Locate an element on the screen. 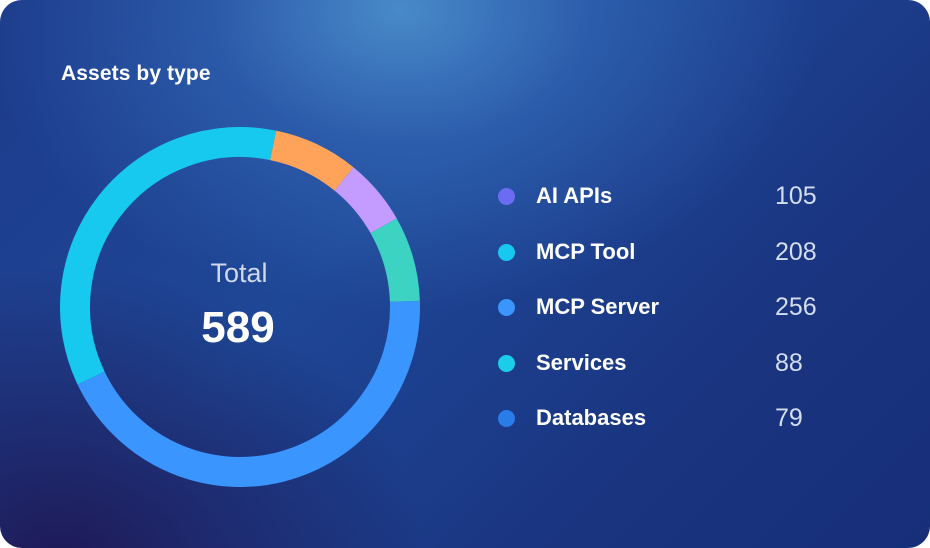 This screenshot has height=548, width=930. legend-item: MCP Tool 208 is located at coordinates (678, 252).